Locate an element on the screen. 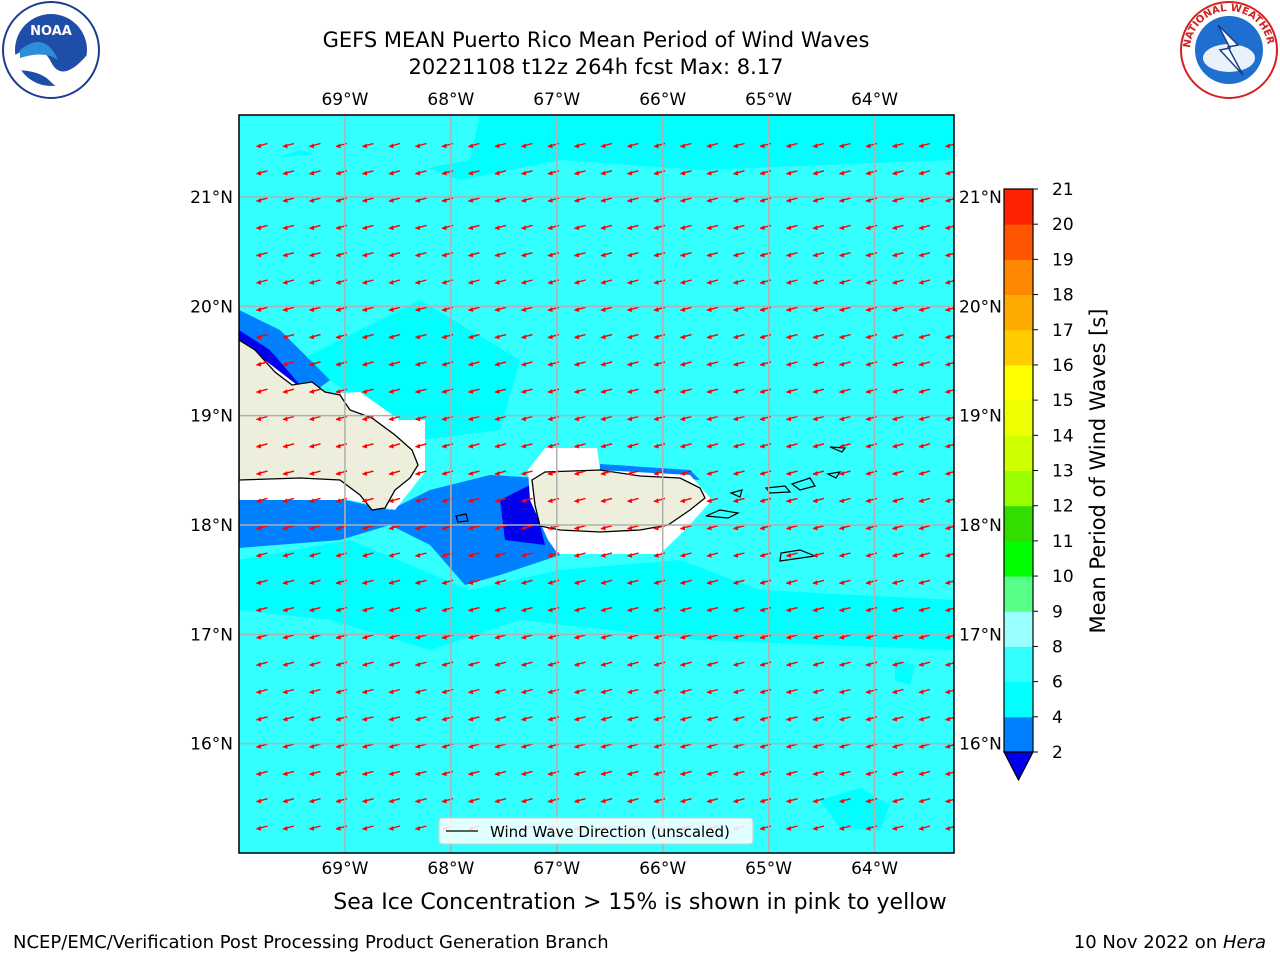 The image size is (1280, 960). lat-tick-label: 20°N is located at coordinates (211, 307).